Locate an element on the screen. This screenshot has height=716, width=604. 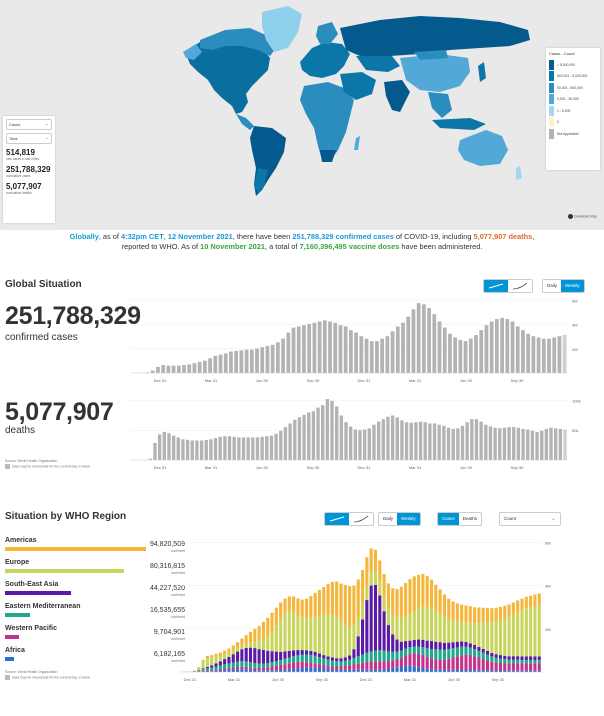
map-australia is located at coordinates (483, 148).